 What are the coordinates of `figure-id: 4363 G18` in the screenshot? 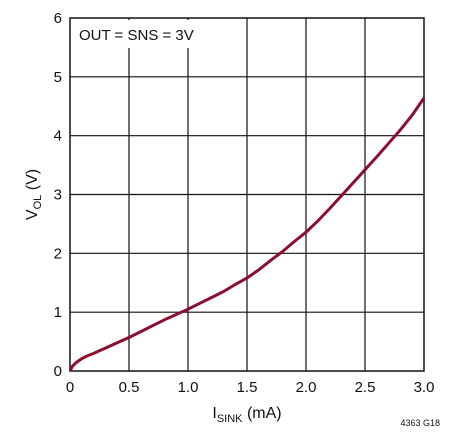 It's located at (420, 423).